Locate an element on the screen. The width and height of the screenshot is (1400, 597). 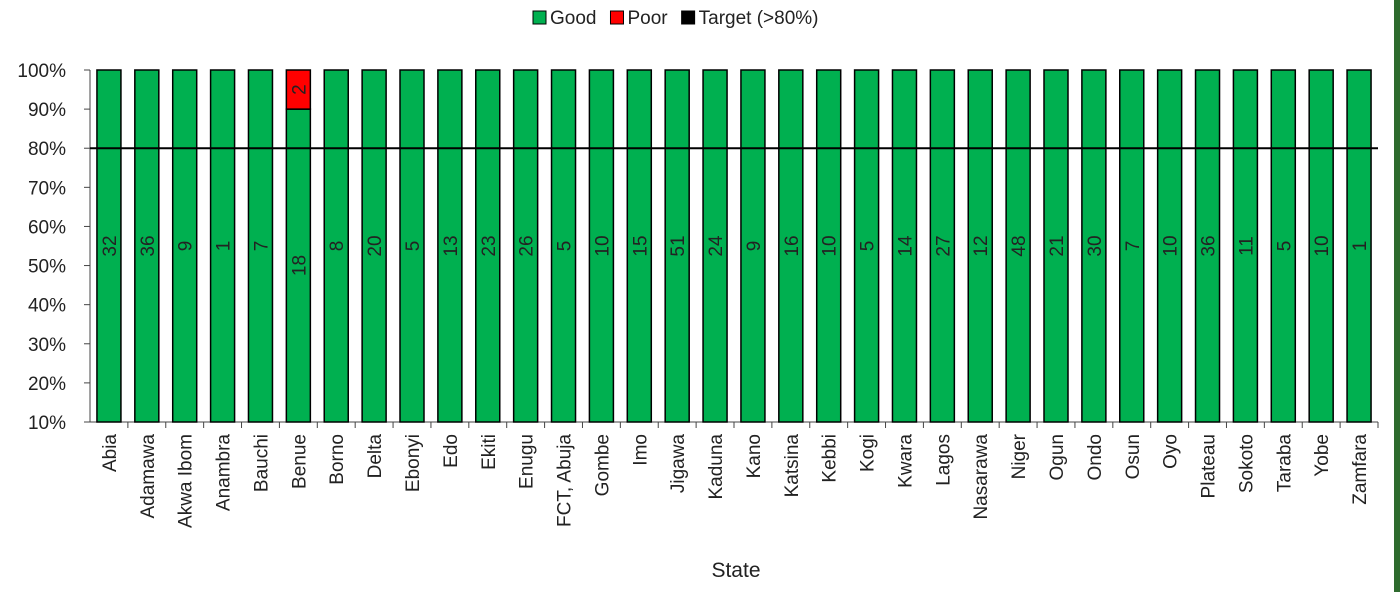
data-label: 15 is located at coordinates (640, 245).